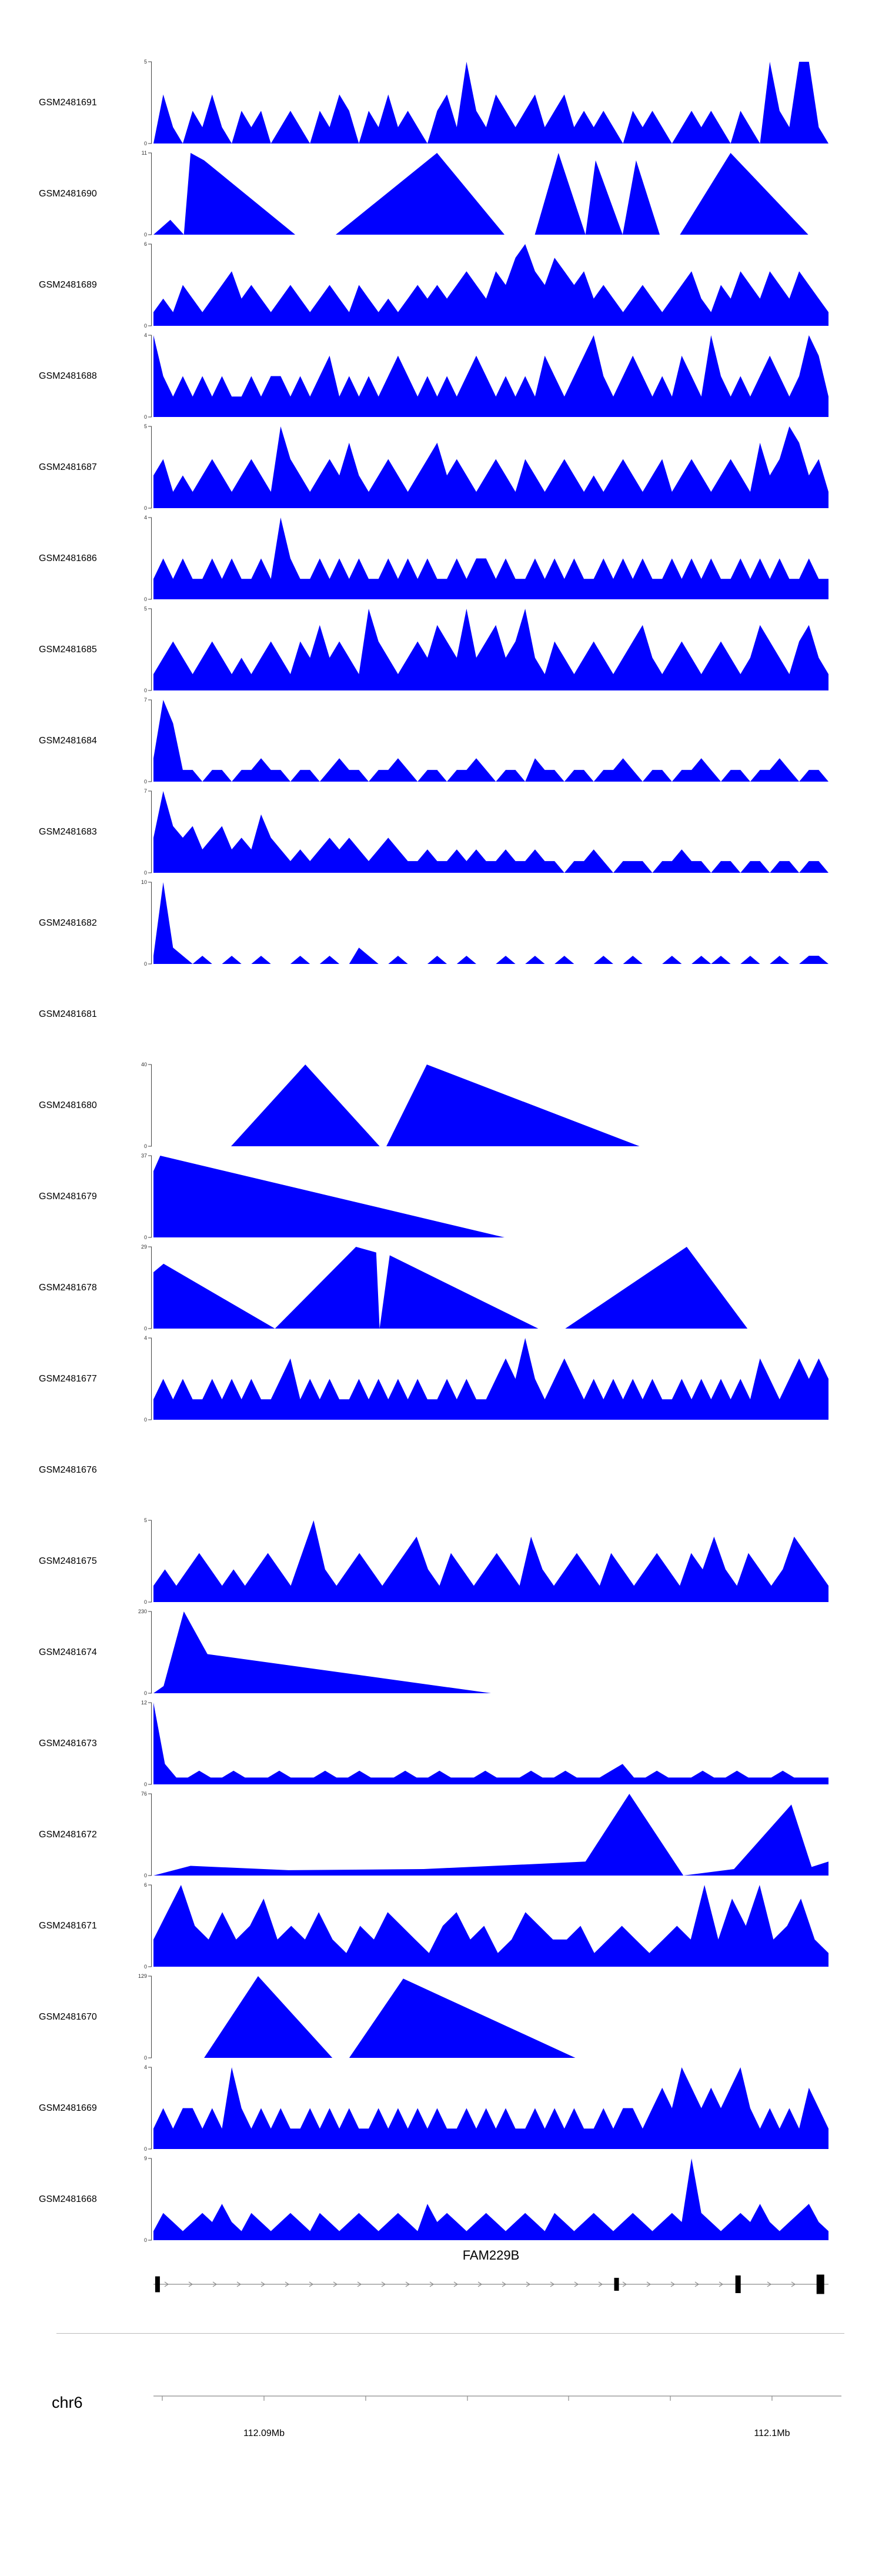 The image size is (882, 2576). I want to click on track-yaxis: 70, so click(148, 832).